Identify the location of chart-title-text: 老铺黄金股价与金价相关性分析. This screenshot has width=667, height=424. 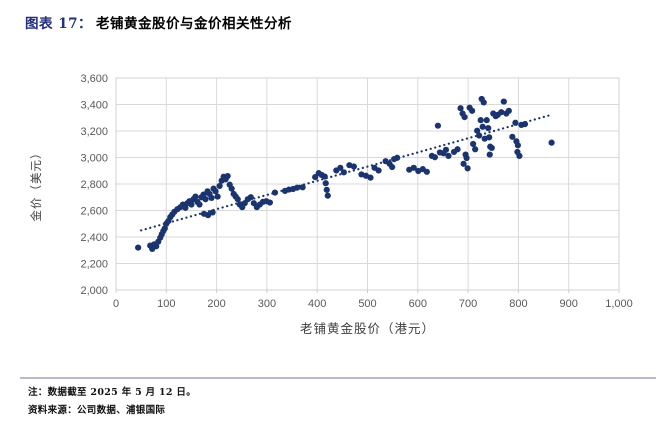
(194, 24).